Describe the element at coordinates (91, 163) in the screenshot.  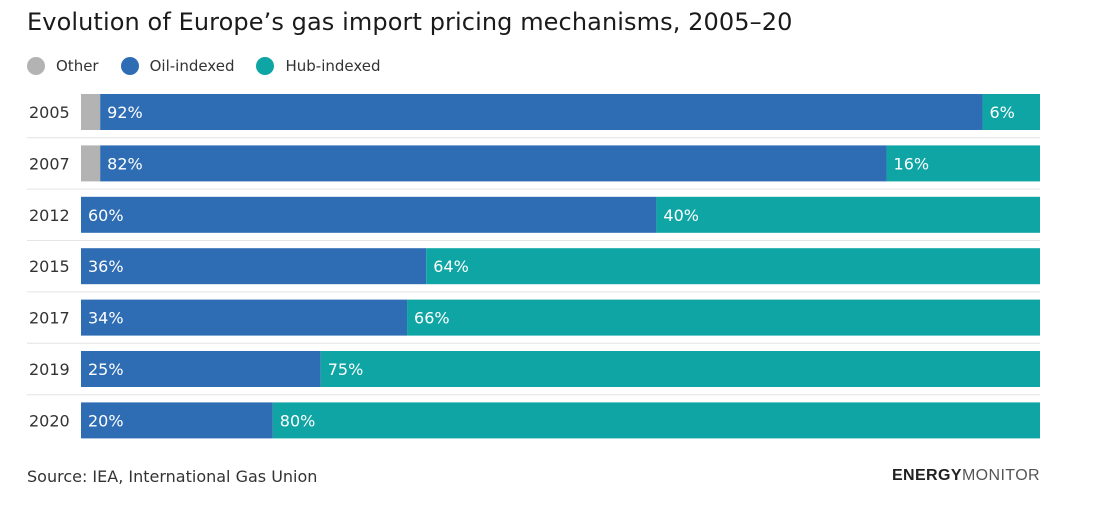
I see `bar-other-2007` at that location.